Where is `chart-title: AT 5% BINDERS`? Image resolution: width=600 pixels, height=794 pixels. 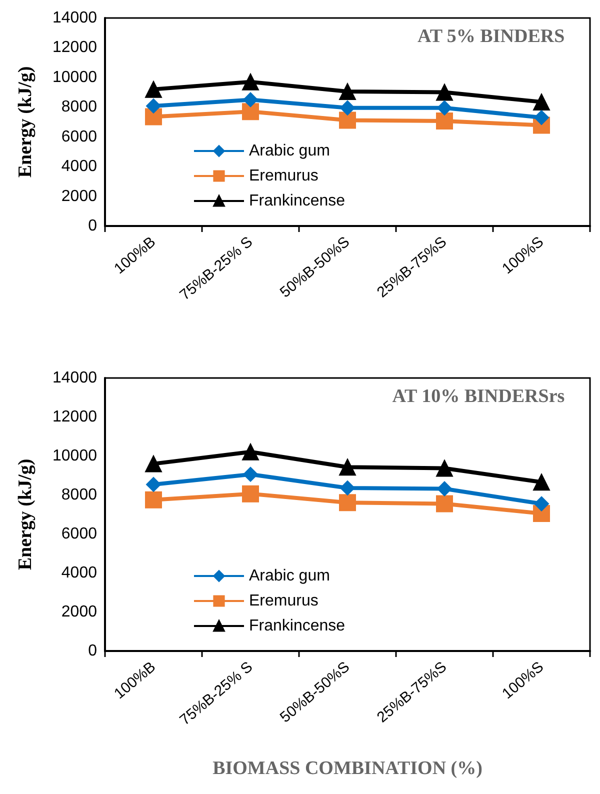 chart-title: AT 5% BINDERS is located at coordinates (491, 36).